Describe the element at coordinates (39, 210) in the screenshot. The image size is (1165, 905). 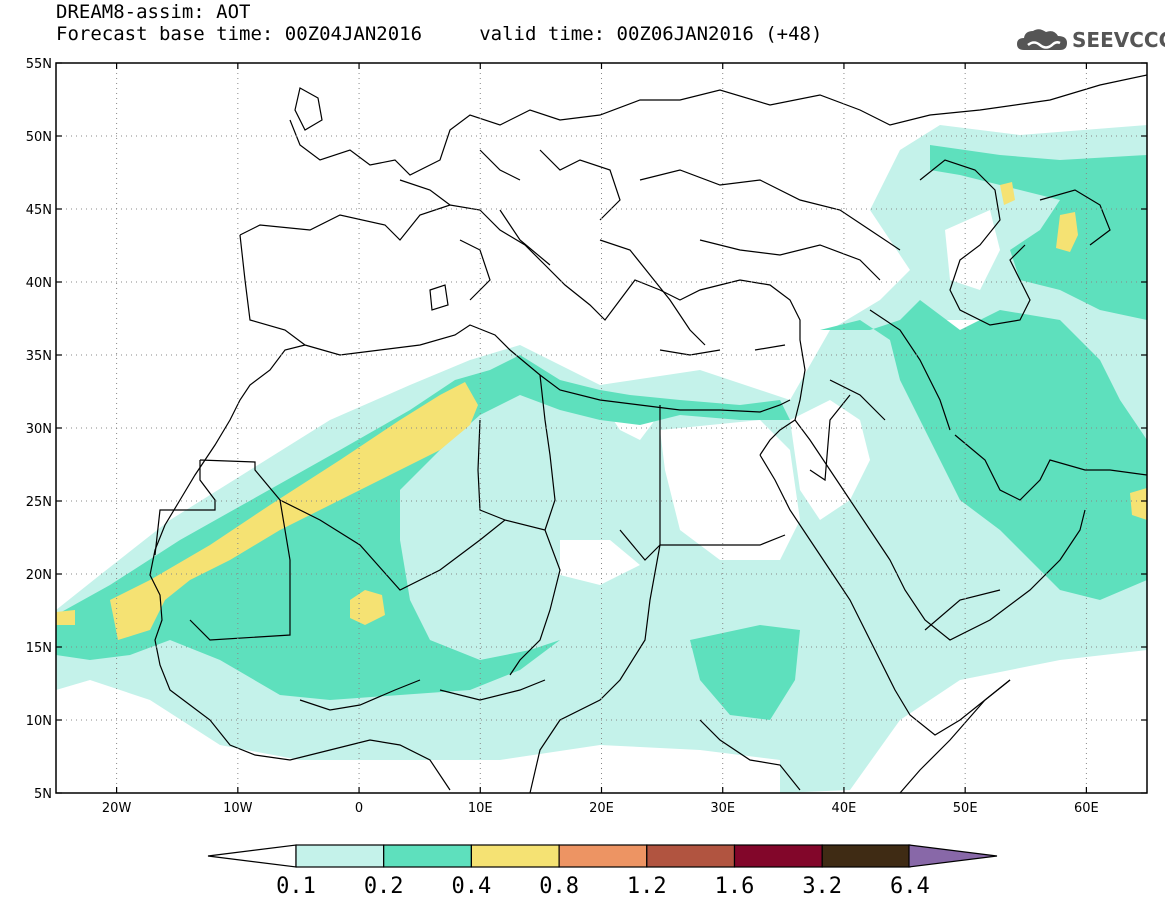
I see `lat-tick-label: 45N` at that location.